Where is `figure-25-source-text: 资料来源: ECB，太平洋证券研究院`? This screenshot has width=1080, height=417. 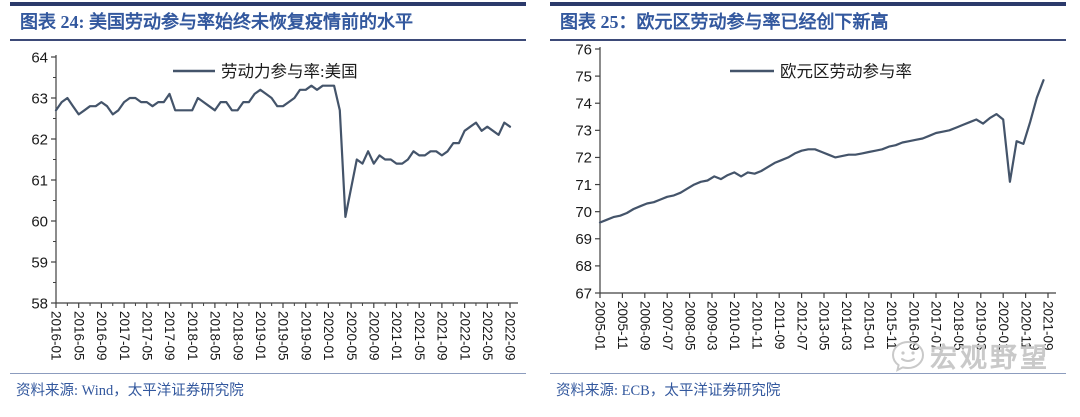
figure-25-source-text: 资料来源: ECB，太平洋证券研究院 is located at coordinates (668, 390).